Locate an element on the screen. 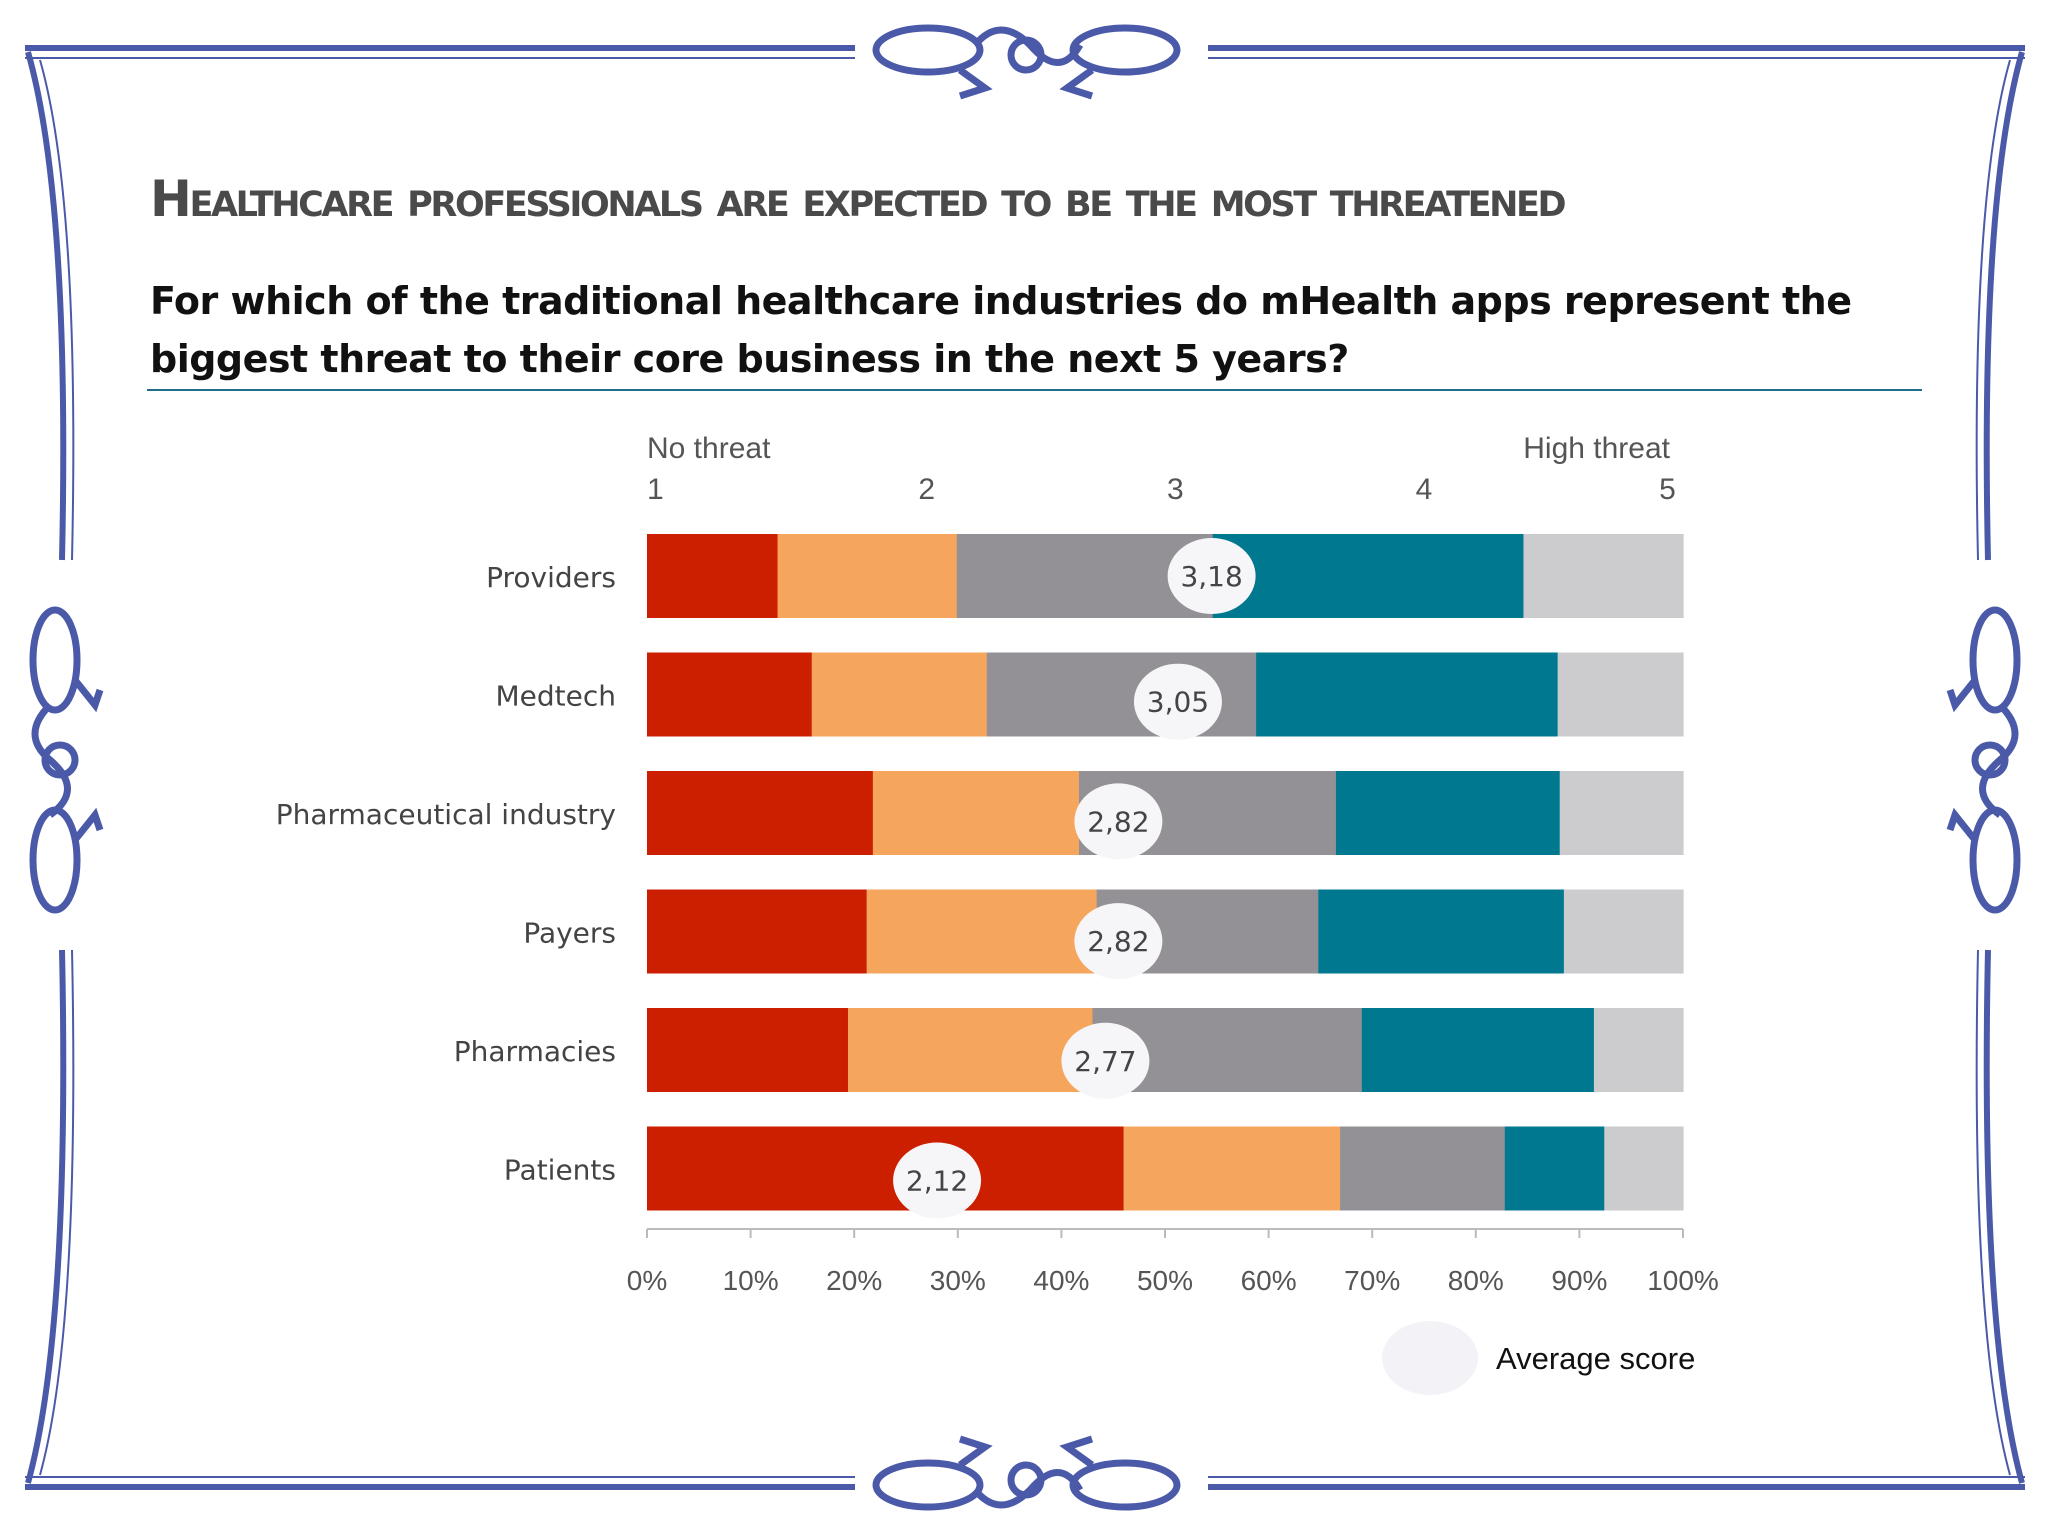 The width and height of the screenshot is (2048, 1535). average-score-label: 3,05 is located at coordinates (1178, 702).